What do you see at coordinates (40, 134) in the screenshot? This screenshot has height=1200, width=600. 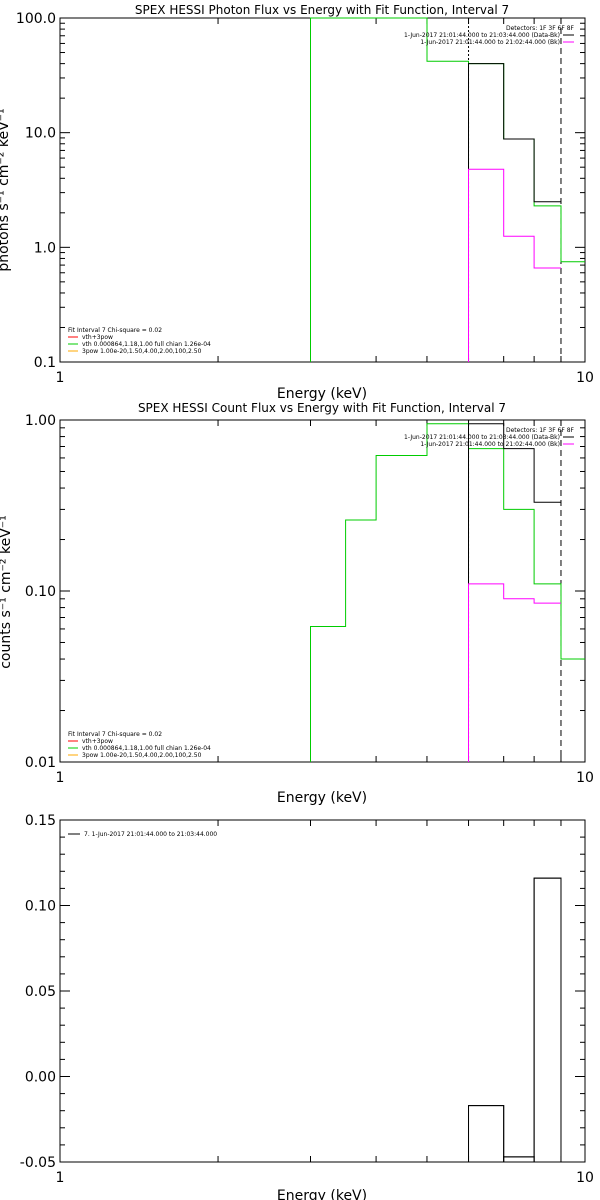 I see `y-tick-label: 10.0` at bounding box center [40, 134].